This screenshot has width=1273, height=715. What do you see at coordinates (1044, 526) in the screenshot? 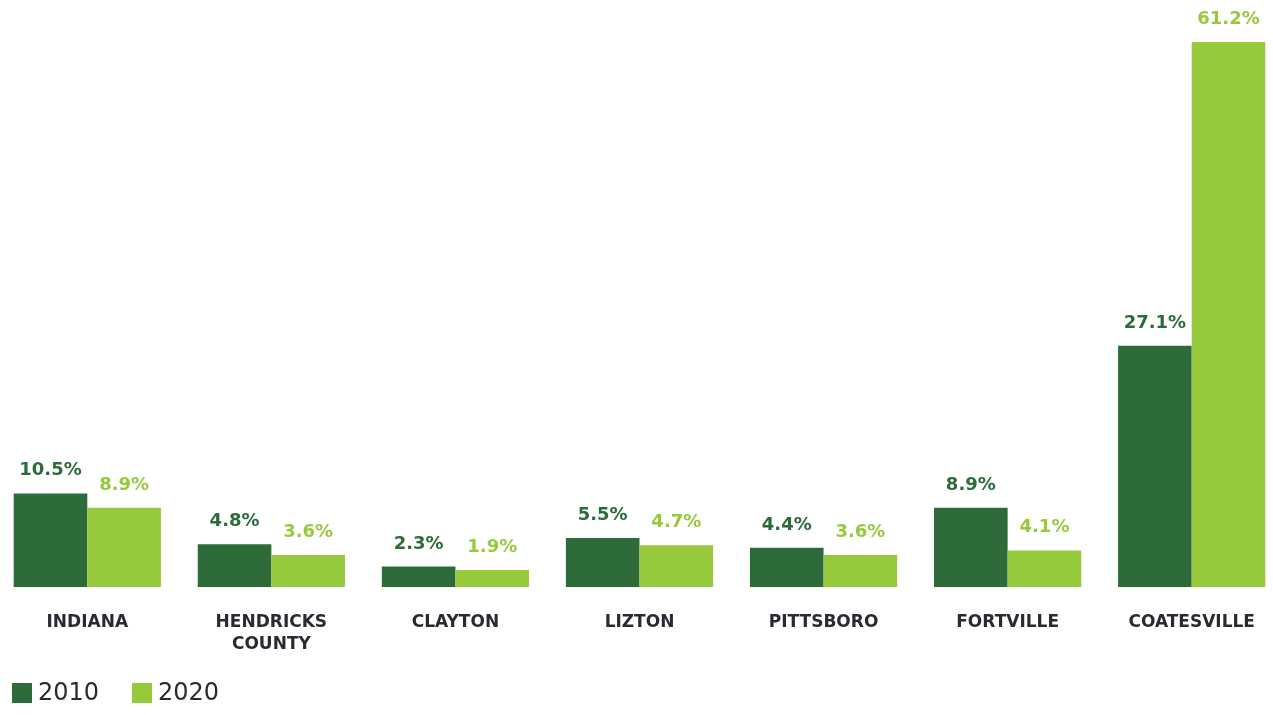
I see `data-label: 4.1%` at bounding box center [1044, 526].